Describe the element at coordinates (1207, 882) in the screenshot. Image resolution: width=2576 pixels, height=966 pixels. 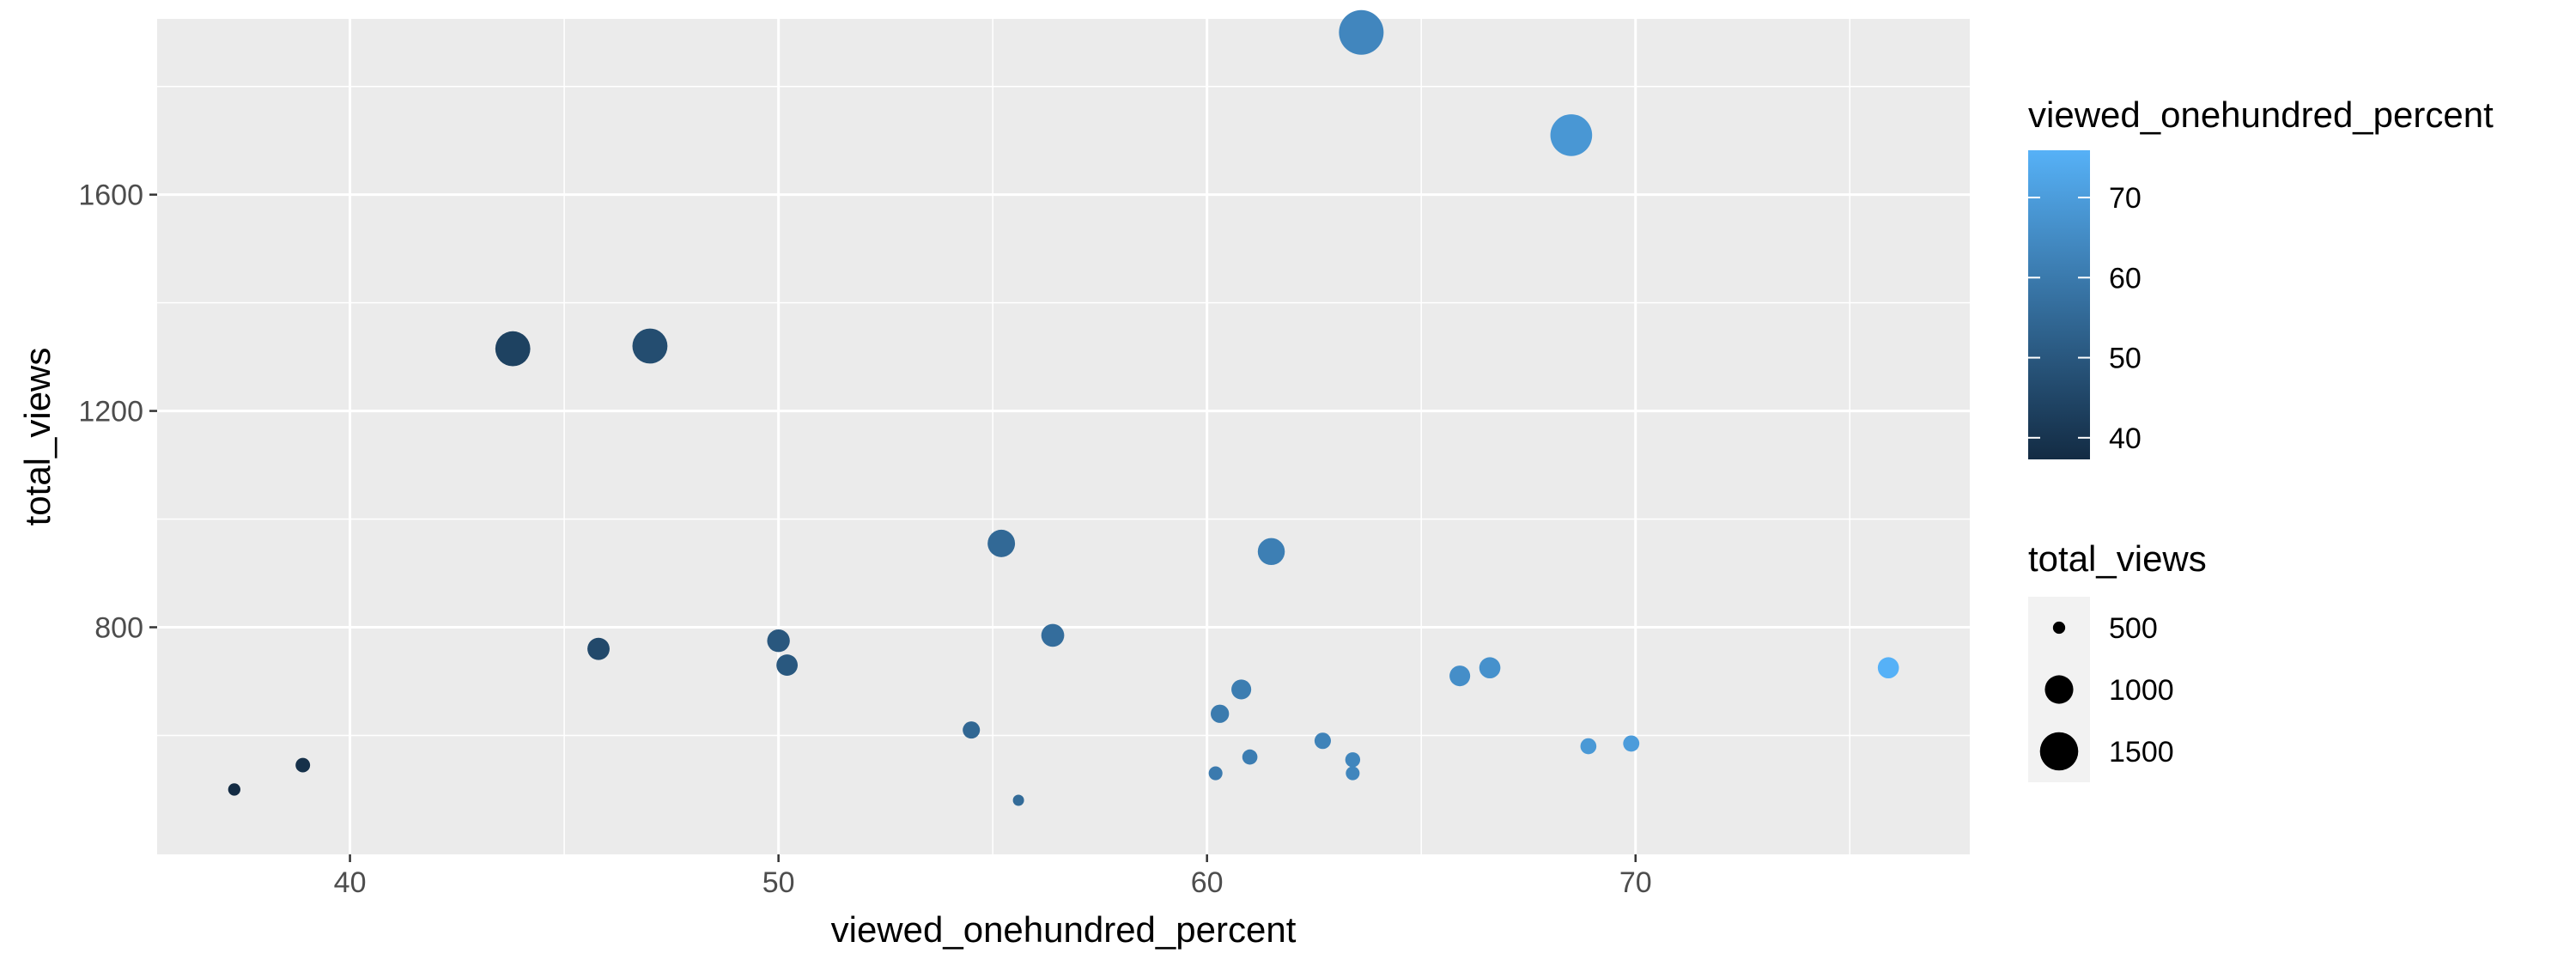
I see `x-tick-label: 60` at that location.